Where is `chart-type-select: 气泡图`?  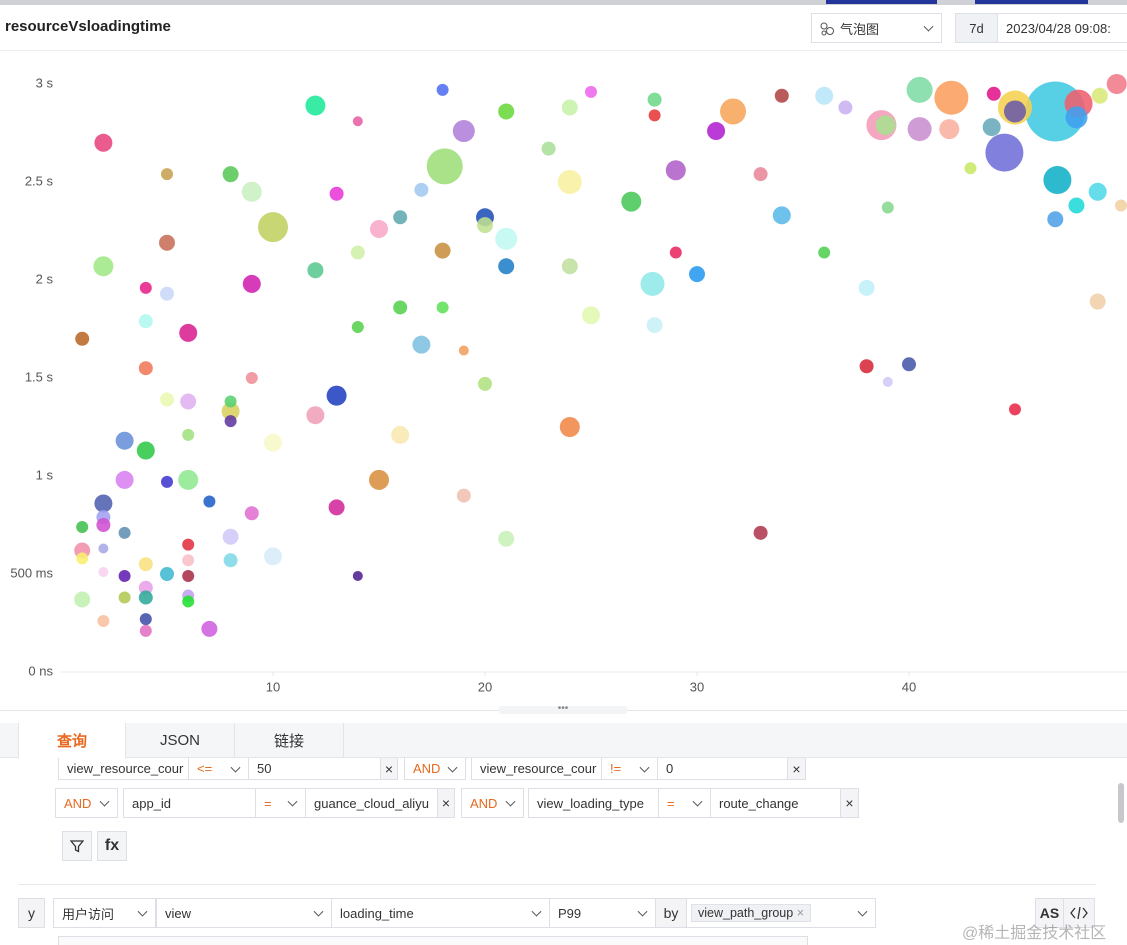
chart-type-select: 气泡图 is located at coordinates (876, 28).